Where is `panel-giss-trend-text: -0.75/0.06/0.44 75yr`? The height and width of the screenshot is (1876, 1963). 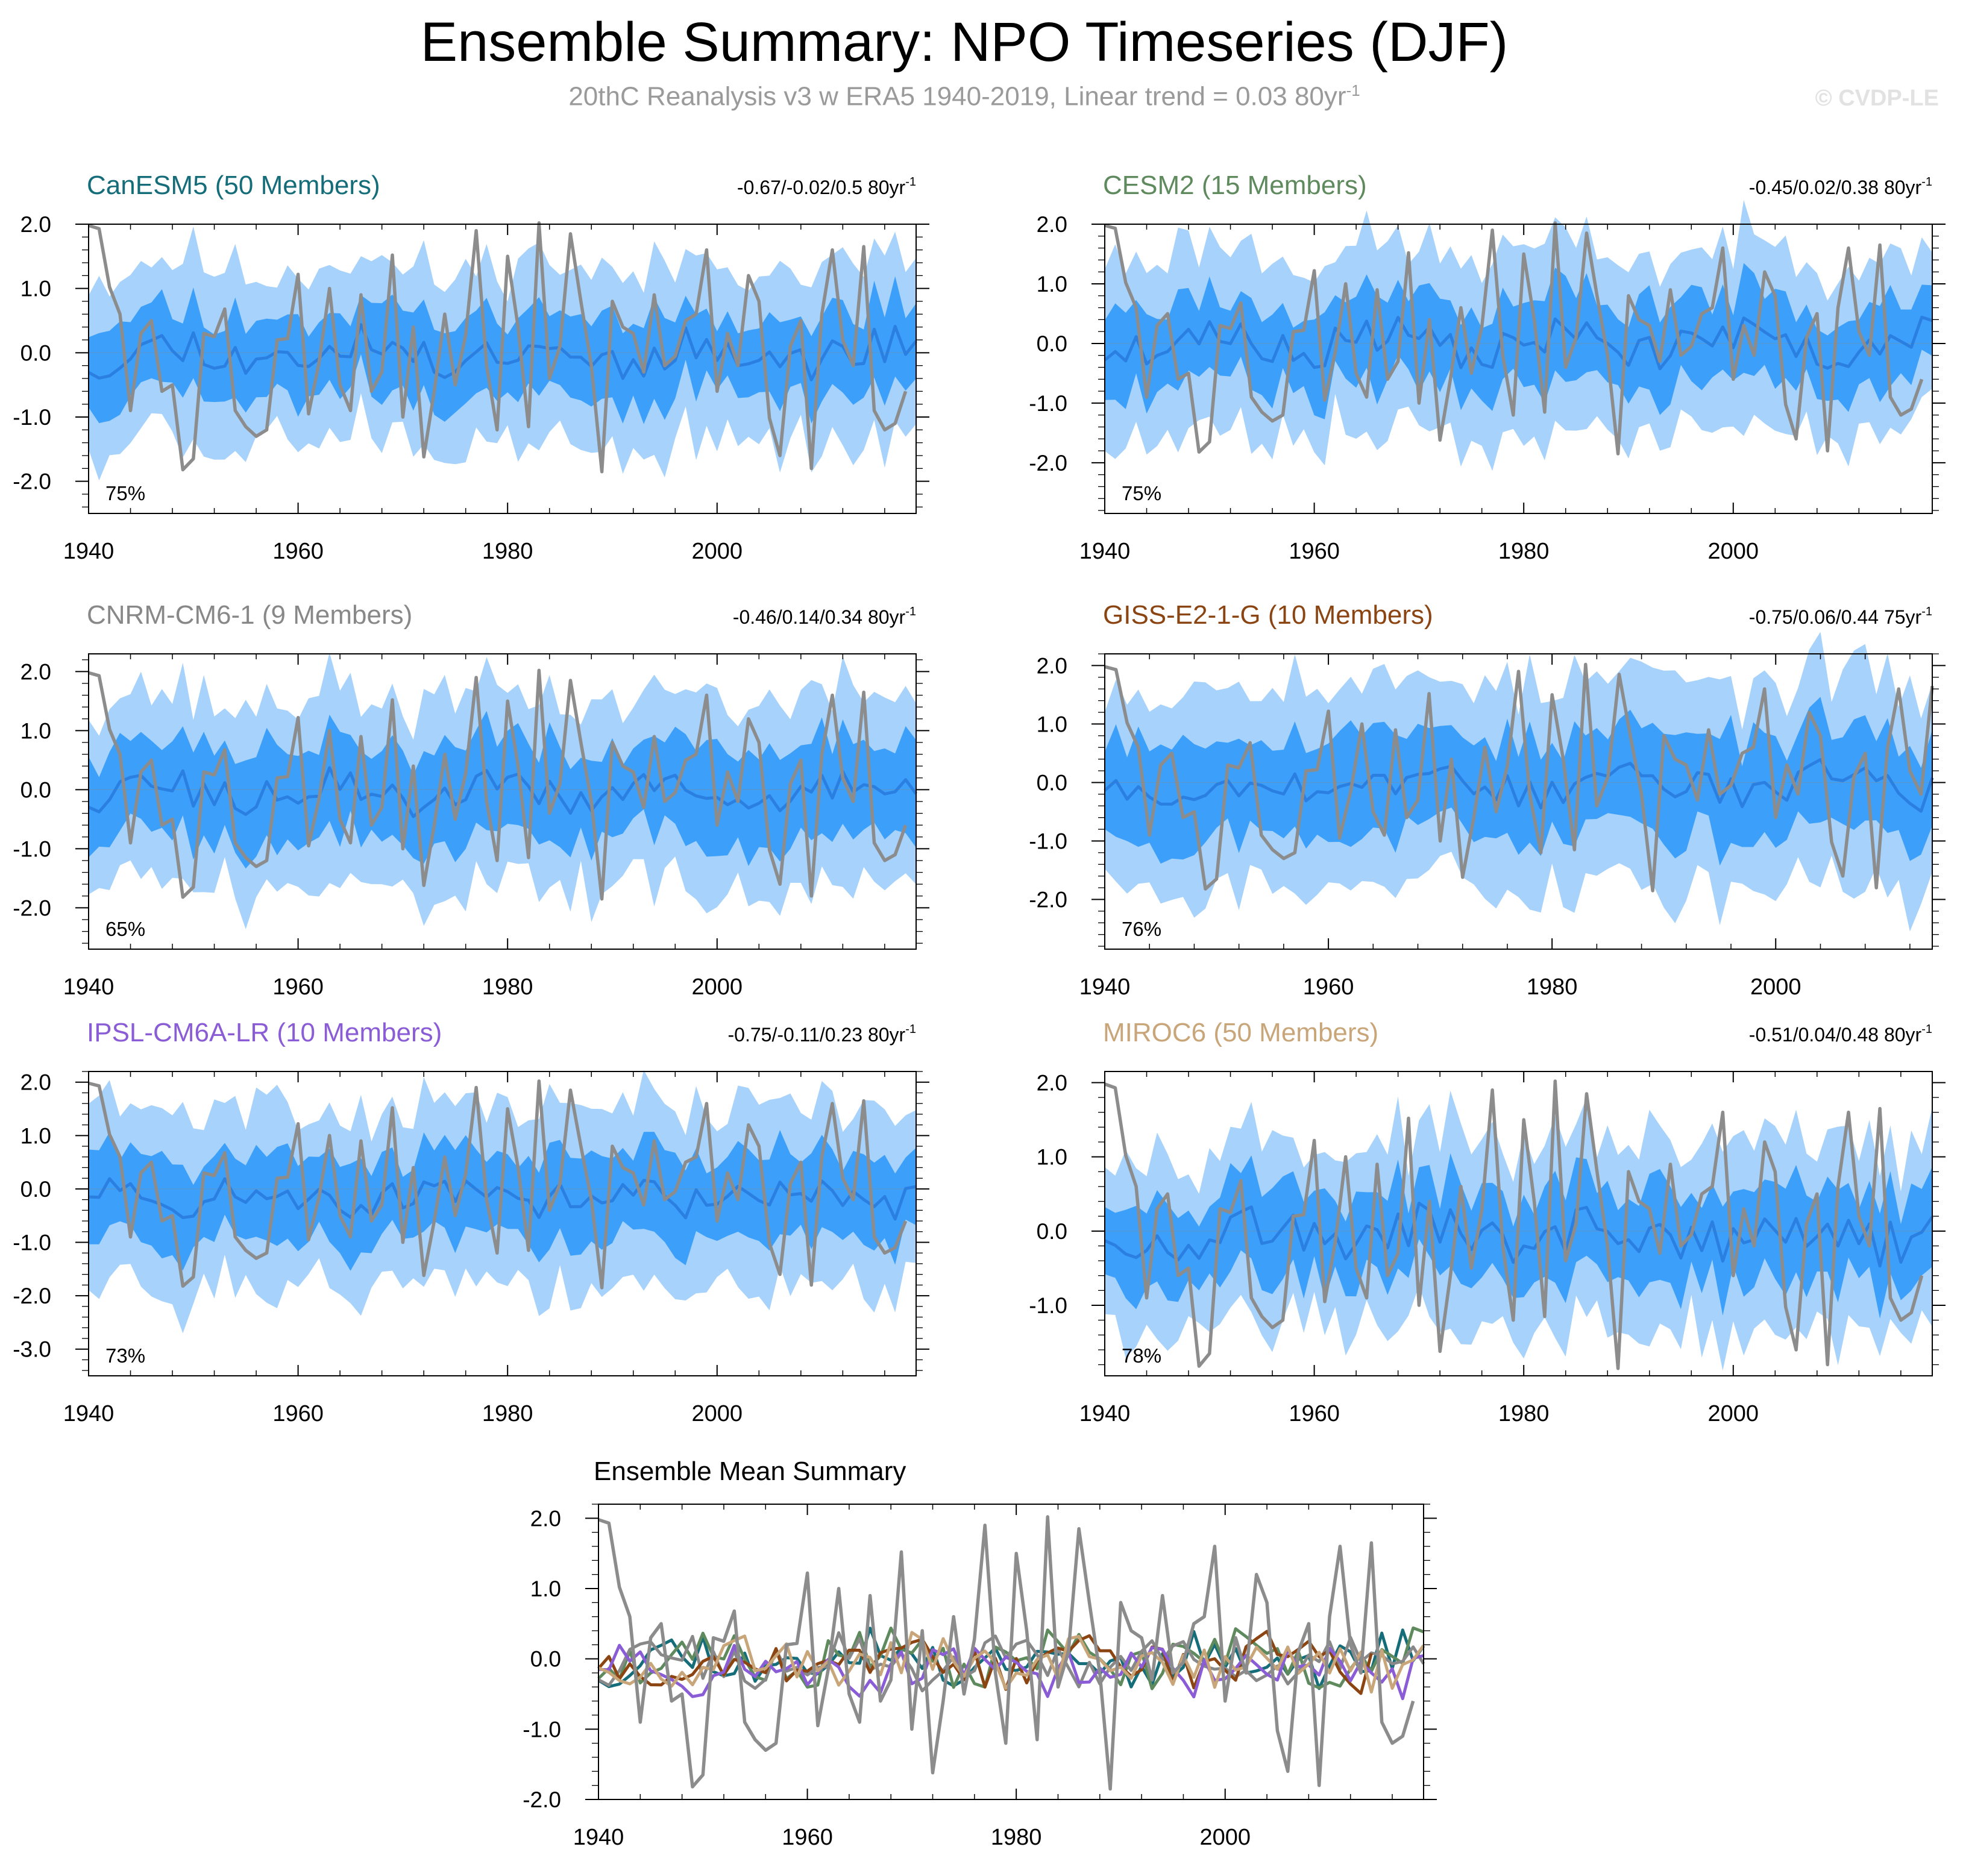 panel-giss-trend-text: -0.75/0.06/0.44 75yr is located at coordinates (1835, 617).